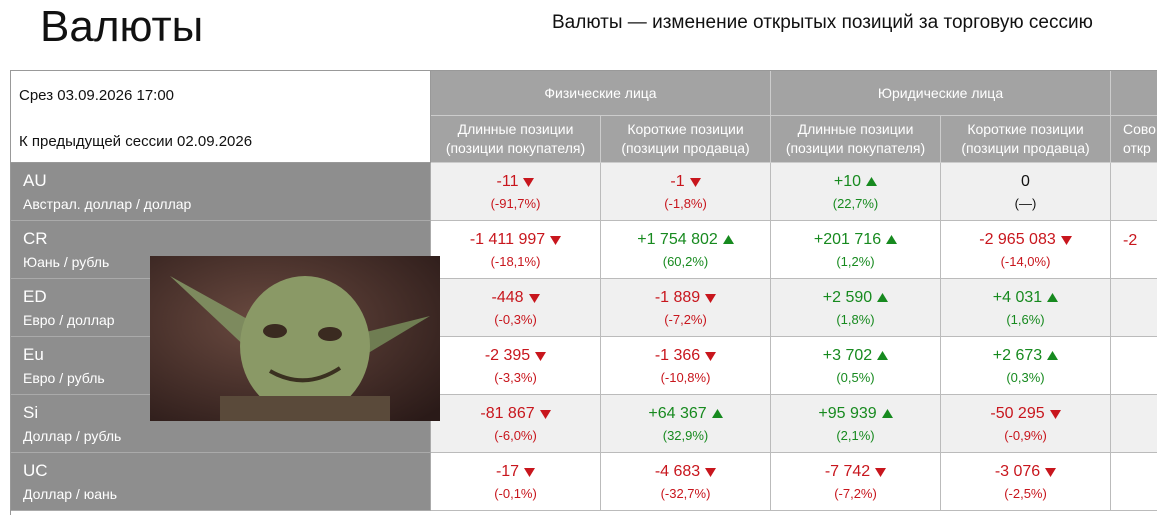  What do you see at coordinates (70, 494) in the screenshot?
I see `instrument-name: Доллар / юань` at bounding box center [70, 494].